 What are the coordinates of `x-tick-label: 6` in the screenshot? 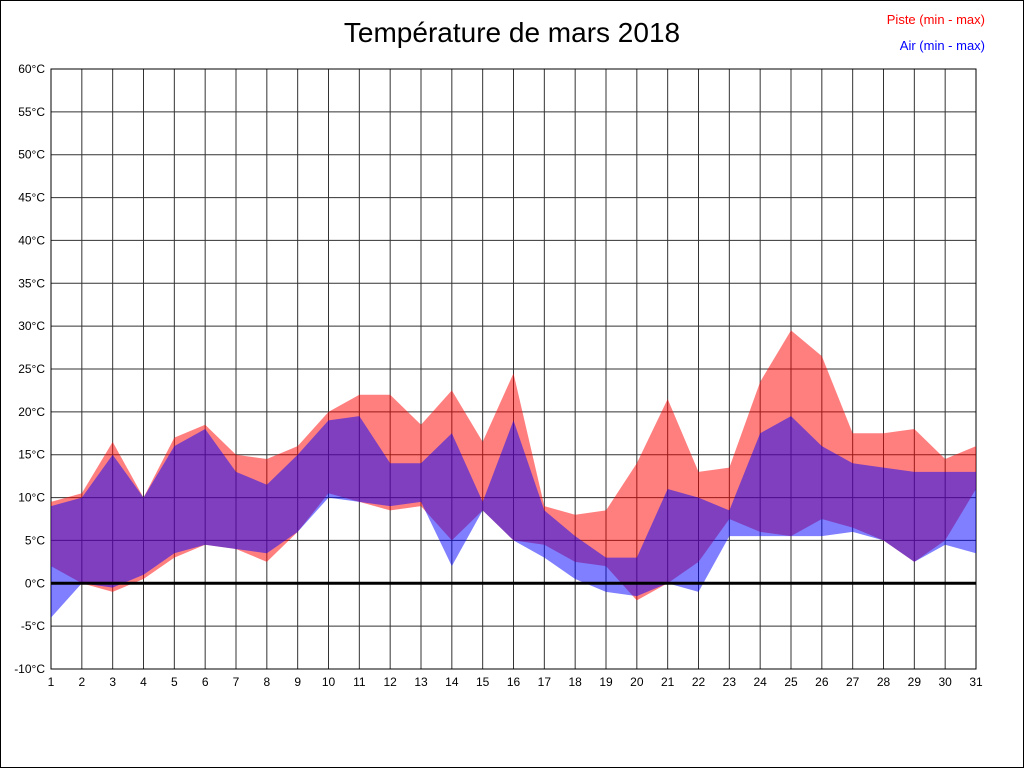 It's located at (205, 682).